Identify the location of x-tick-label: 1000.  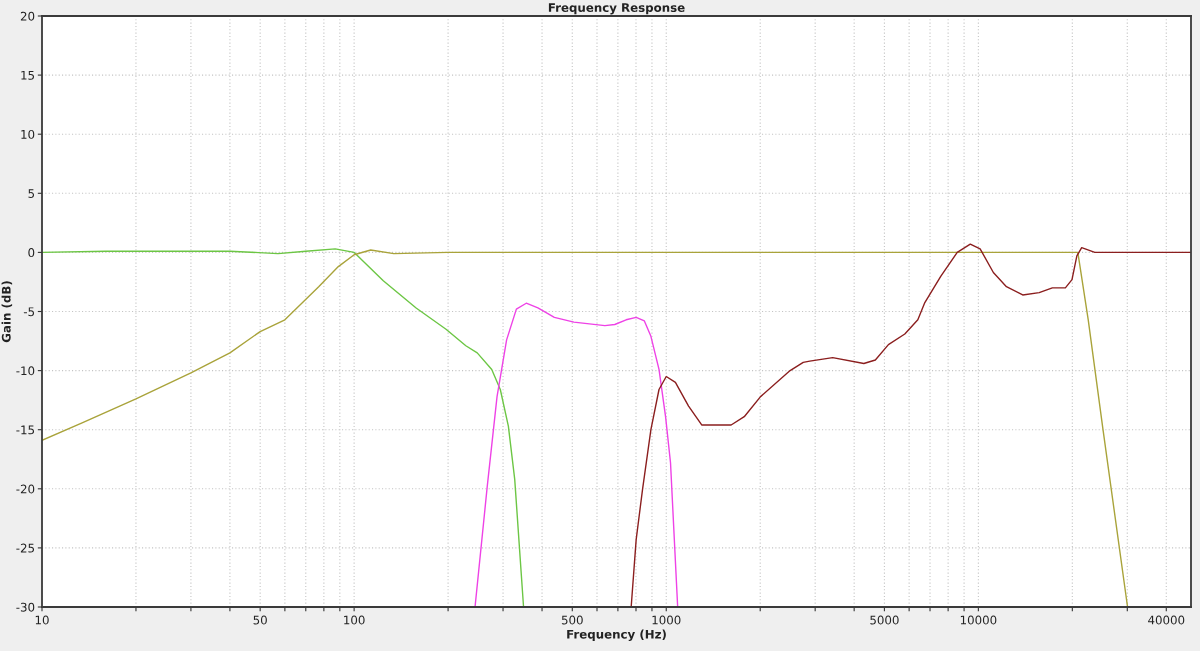
(666, 620).